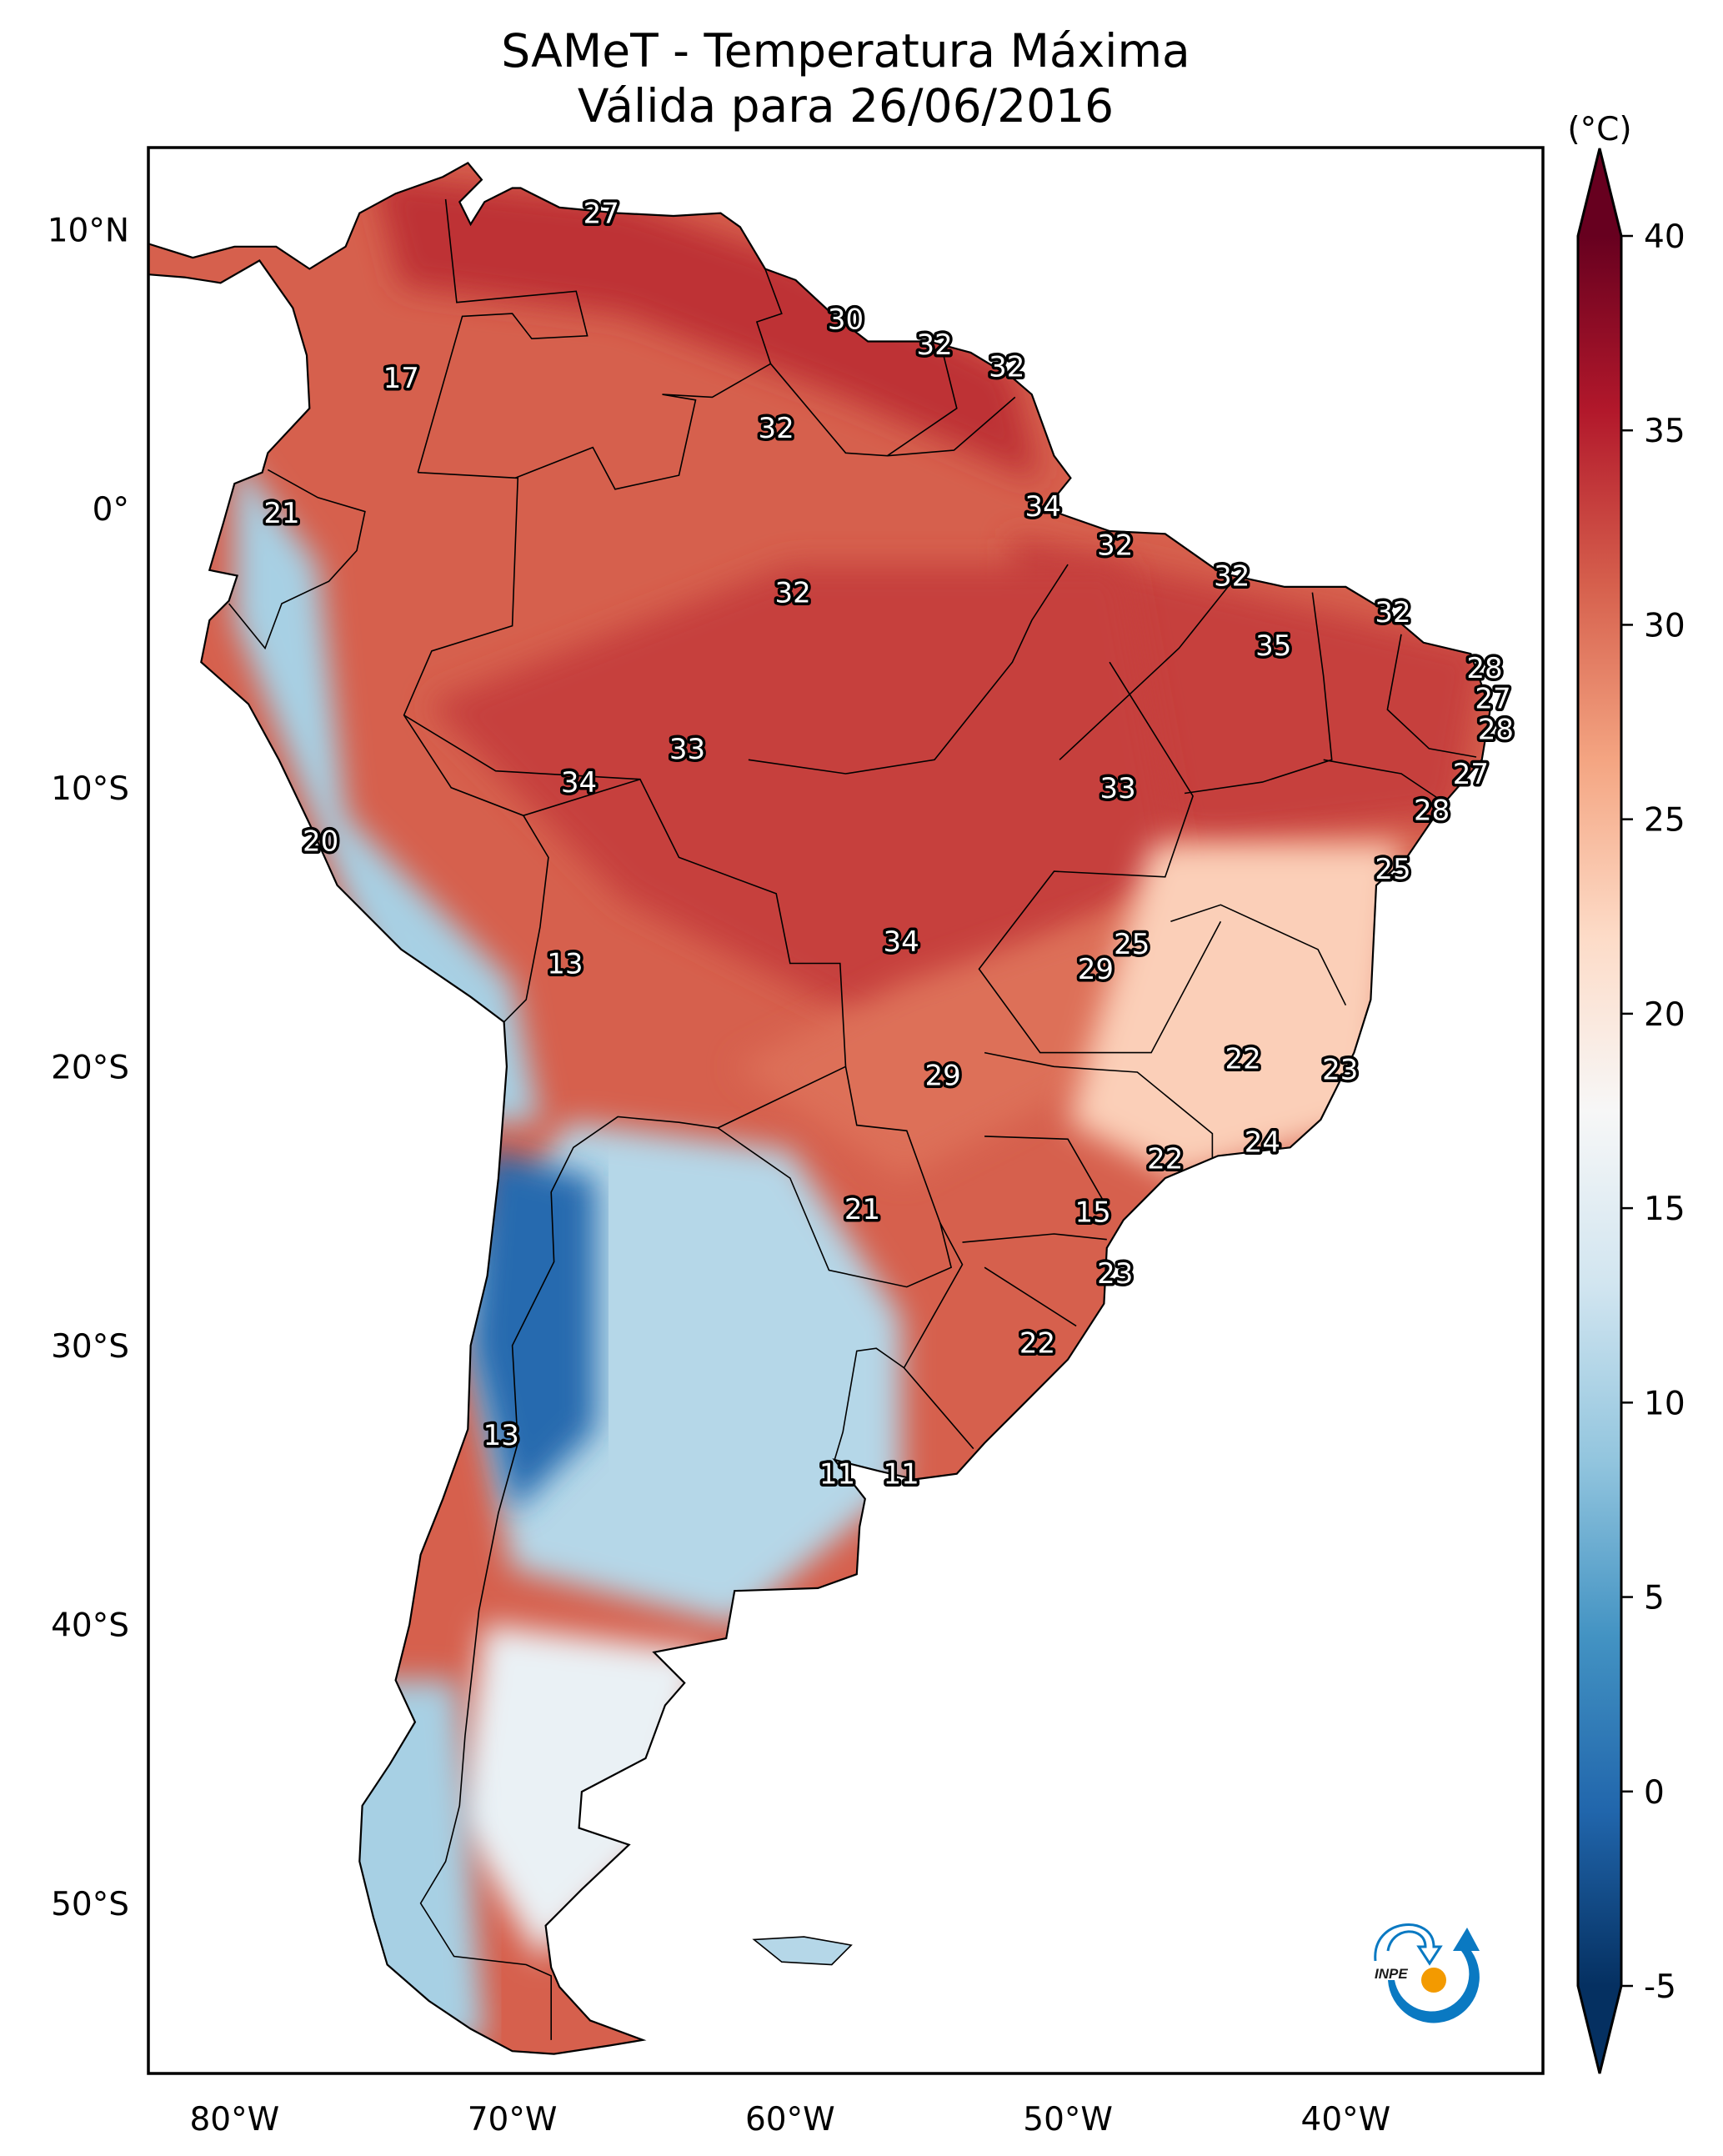 The width and height of the screenshot is (1723, 2156). I want to click on colorbar-extend-max, so click(1599, 192).